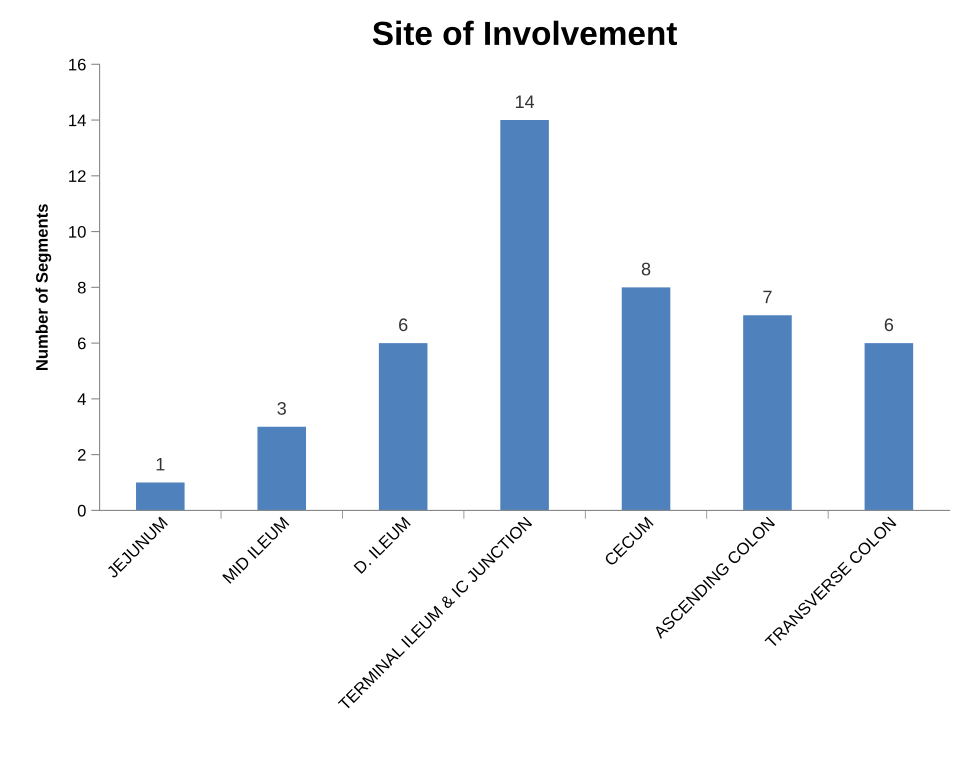 This screenshot has height=784, width=967. I want to click on y-tick-label: 14, so click(77, 120).